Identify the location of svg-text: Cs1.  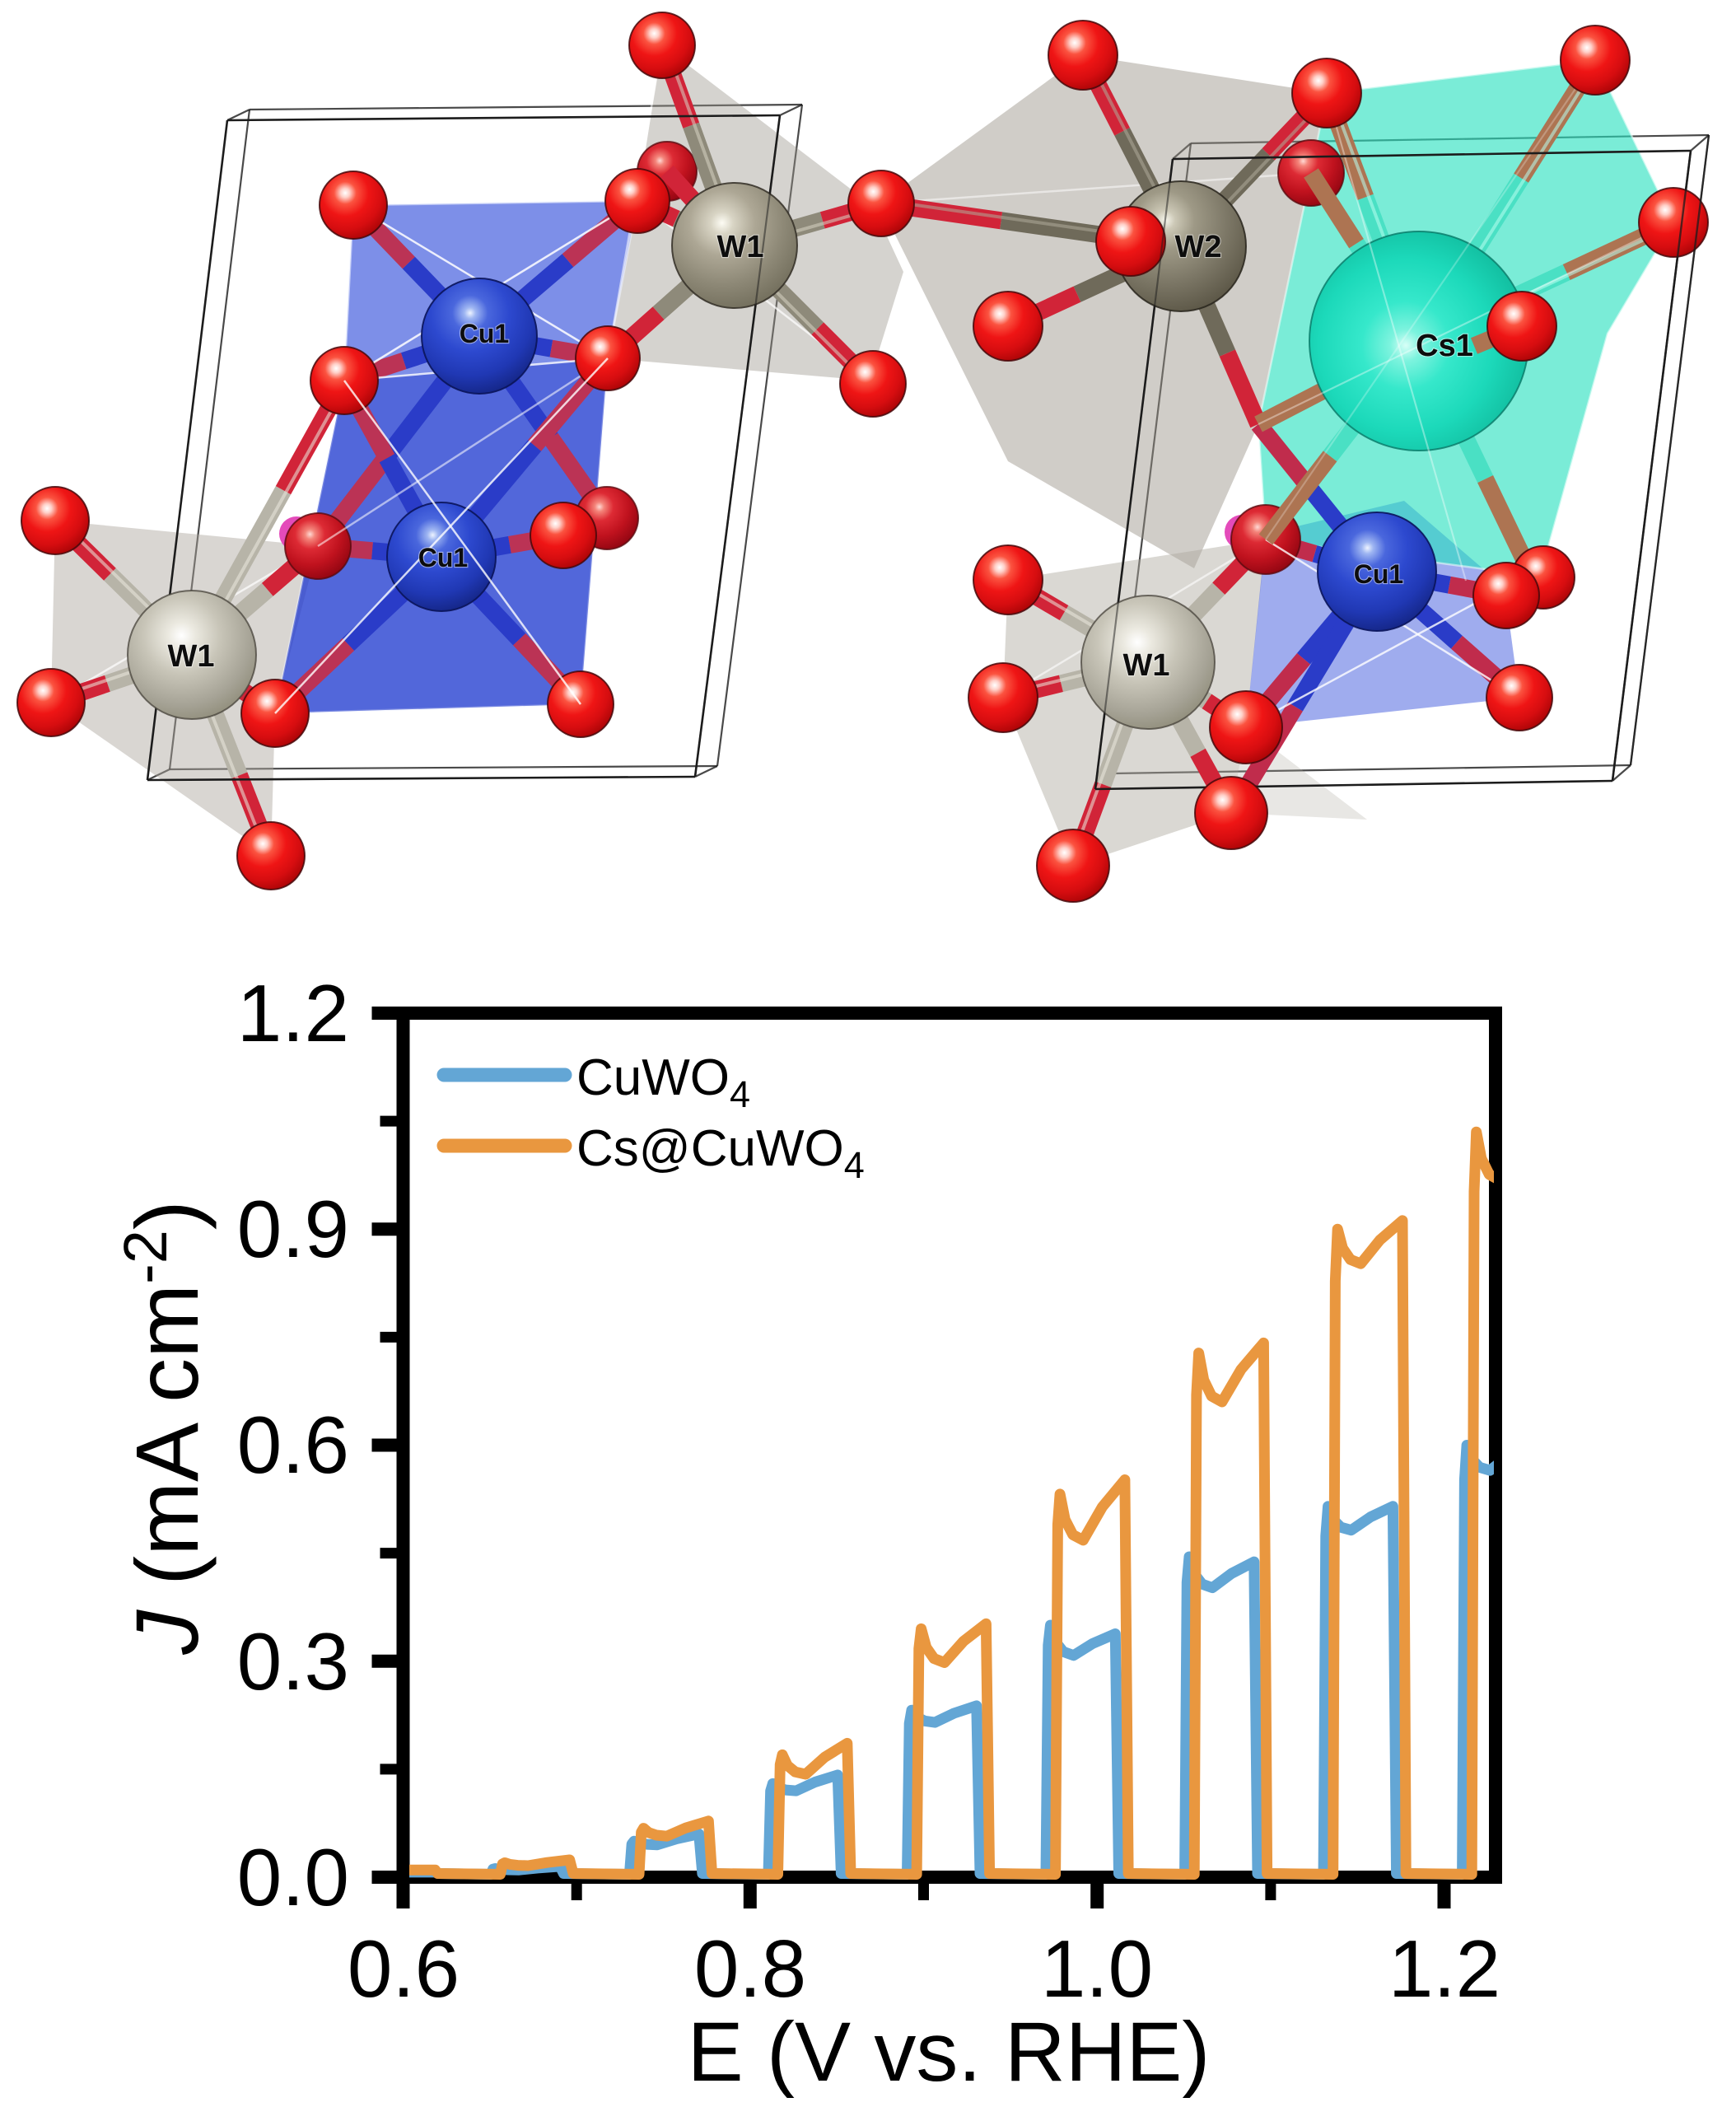
(1444, 346).